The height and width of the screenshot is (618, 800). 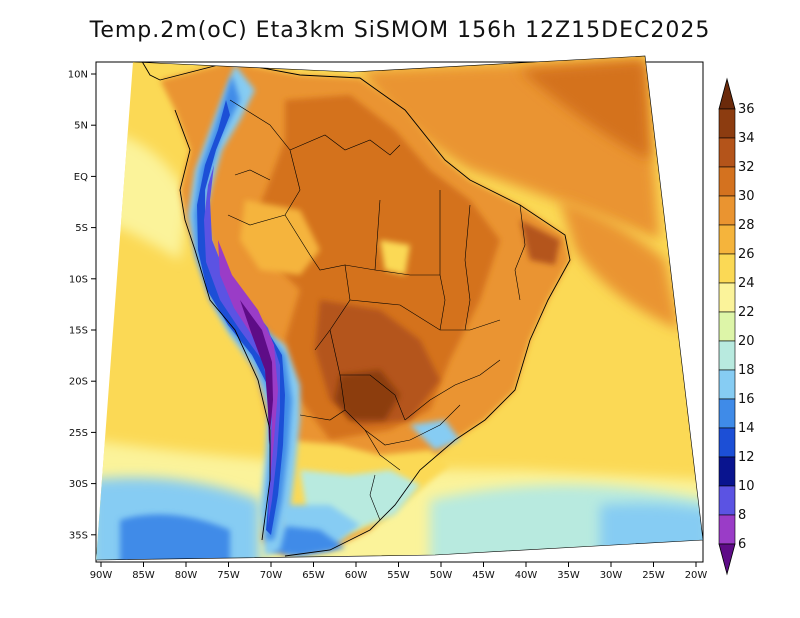 What do you see at coordinates (746, 399) in the screenshot?
I see `colorbar-label: 16` at bounding box center [746, 399].